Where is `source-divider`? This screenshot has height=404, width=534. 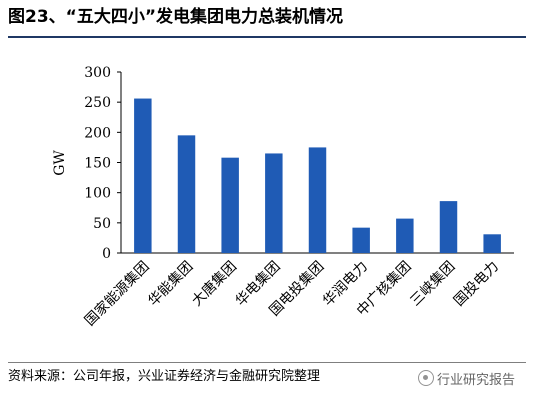
source-divider is located at coordinates (267, 362).